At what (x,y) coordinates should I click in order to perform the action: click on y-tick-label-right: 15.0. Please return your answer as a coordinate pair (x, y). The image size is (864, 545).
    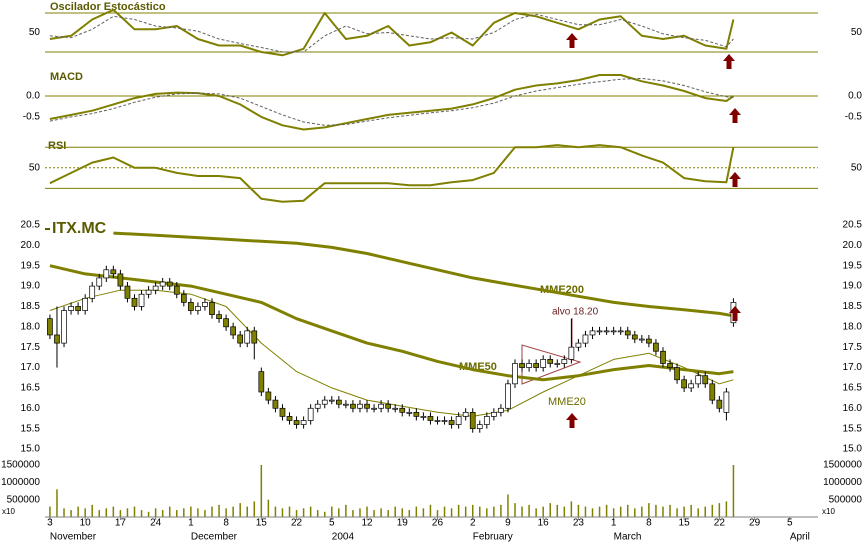
    Looking at the image, I should click on (853, 449).